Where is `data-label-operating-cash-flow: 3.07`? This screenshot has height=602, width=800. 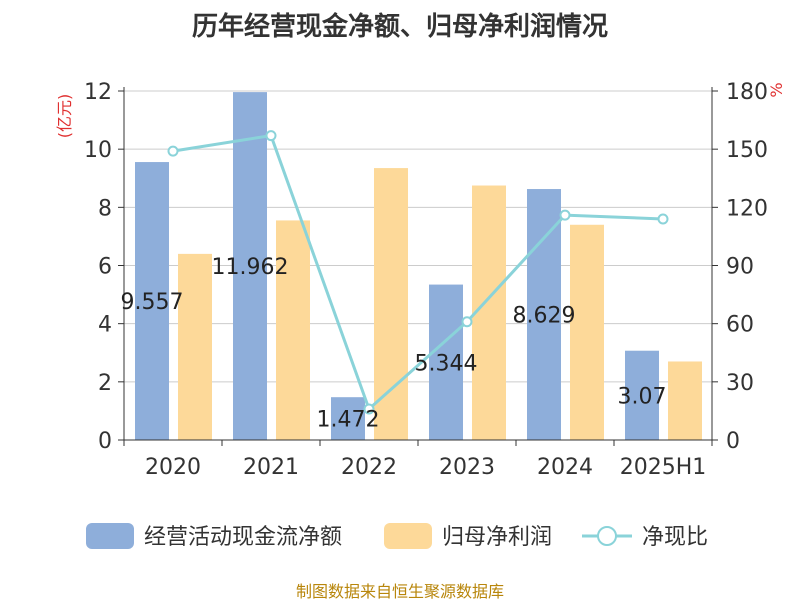
data-label-operating-cash-flow: 3.07 is located at coordinates (642, 396).